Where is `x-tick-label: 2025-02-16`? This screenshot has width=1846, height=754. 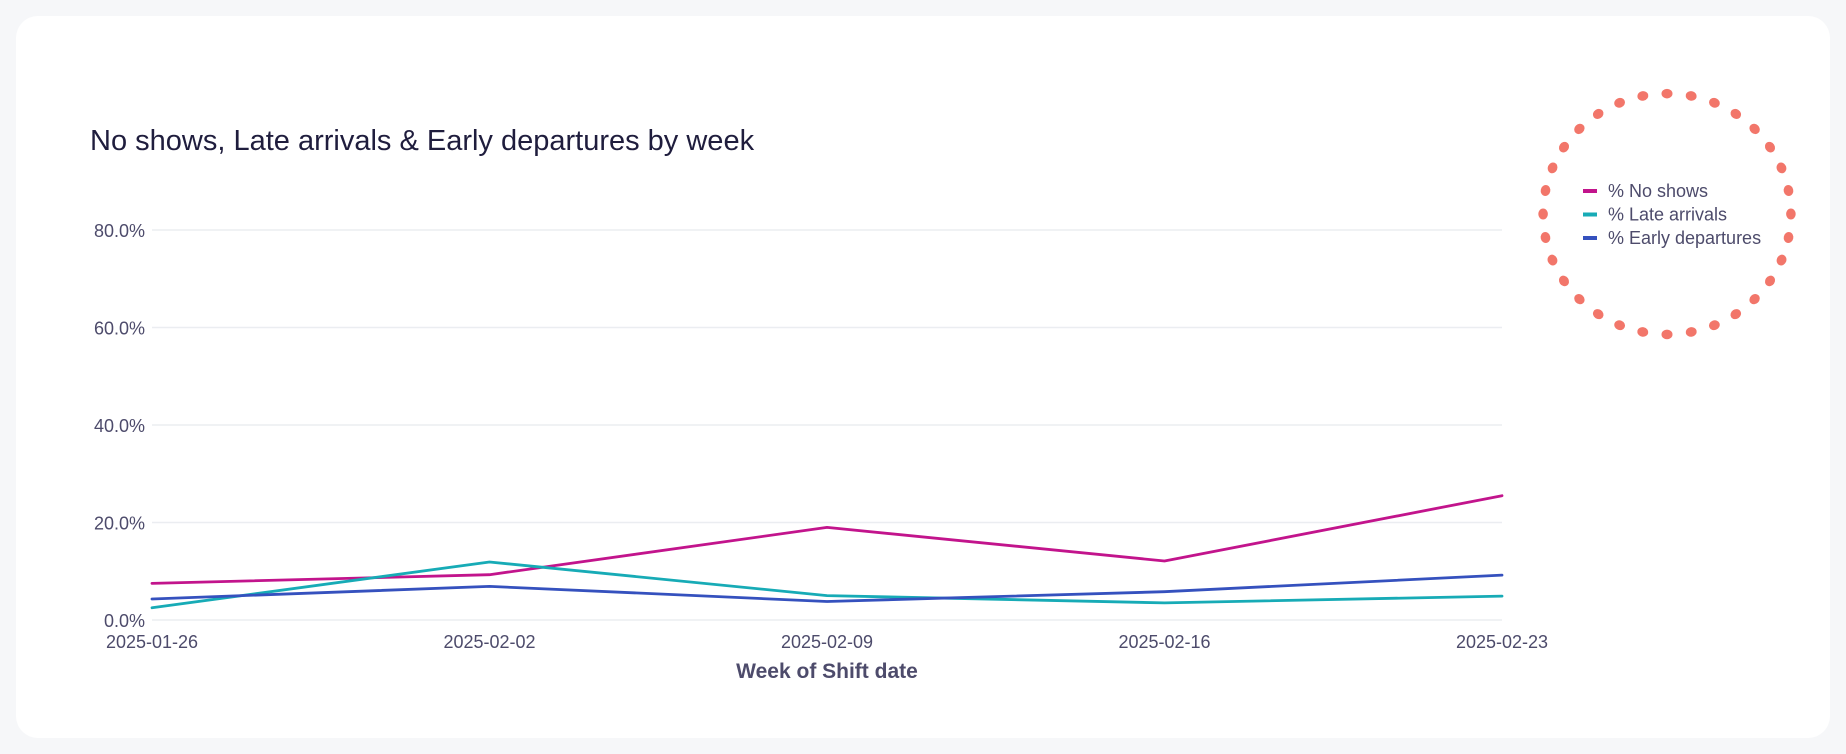
x-tick-label: 2025-02-16 is located at coordinates (1164, 642).